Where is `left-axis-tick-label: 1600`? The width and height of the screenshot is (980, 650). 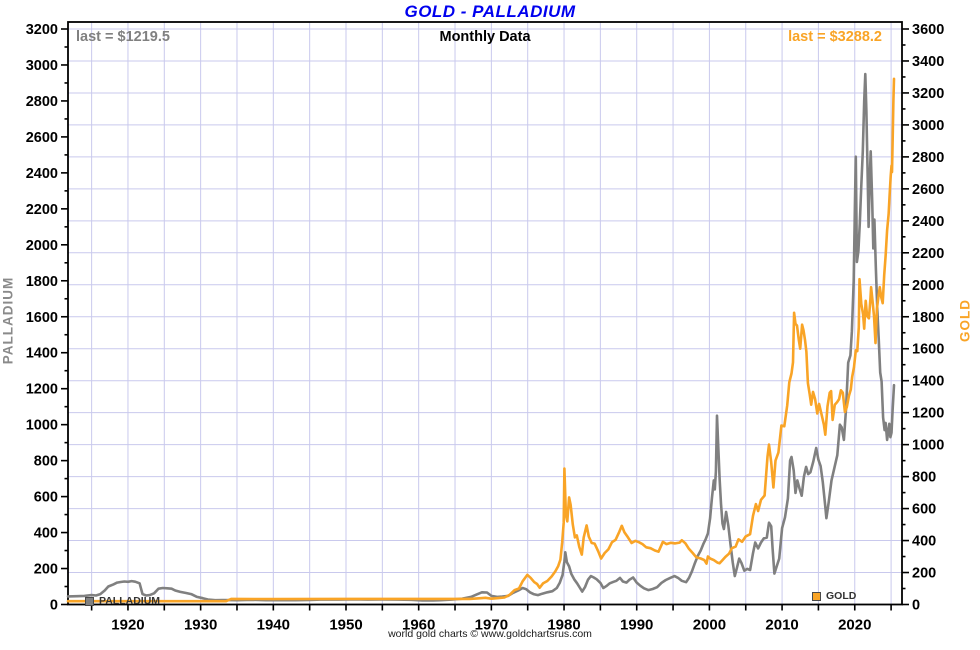 left-axis-tick-label: 1600 is located at coordinates (42, 318).